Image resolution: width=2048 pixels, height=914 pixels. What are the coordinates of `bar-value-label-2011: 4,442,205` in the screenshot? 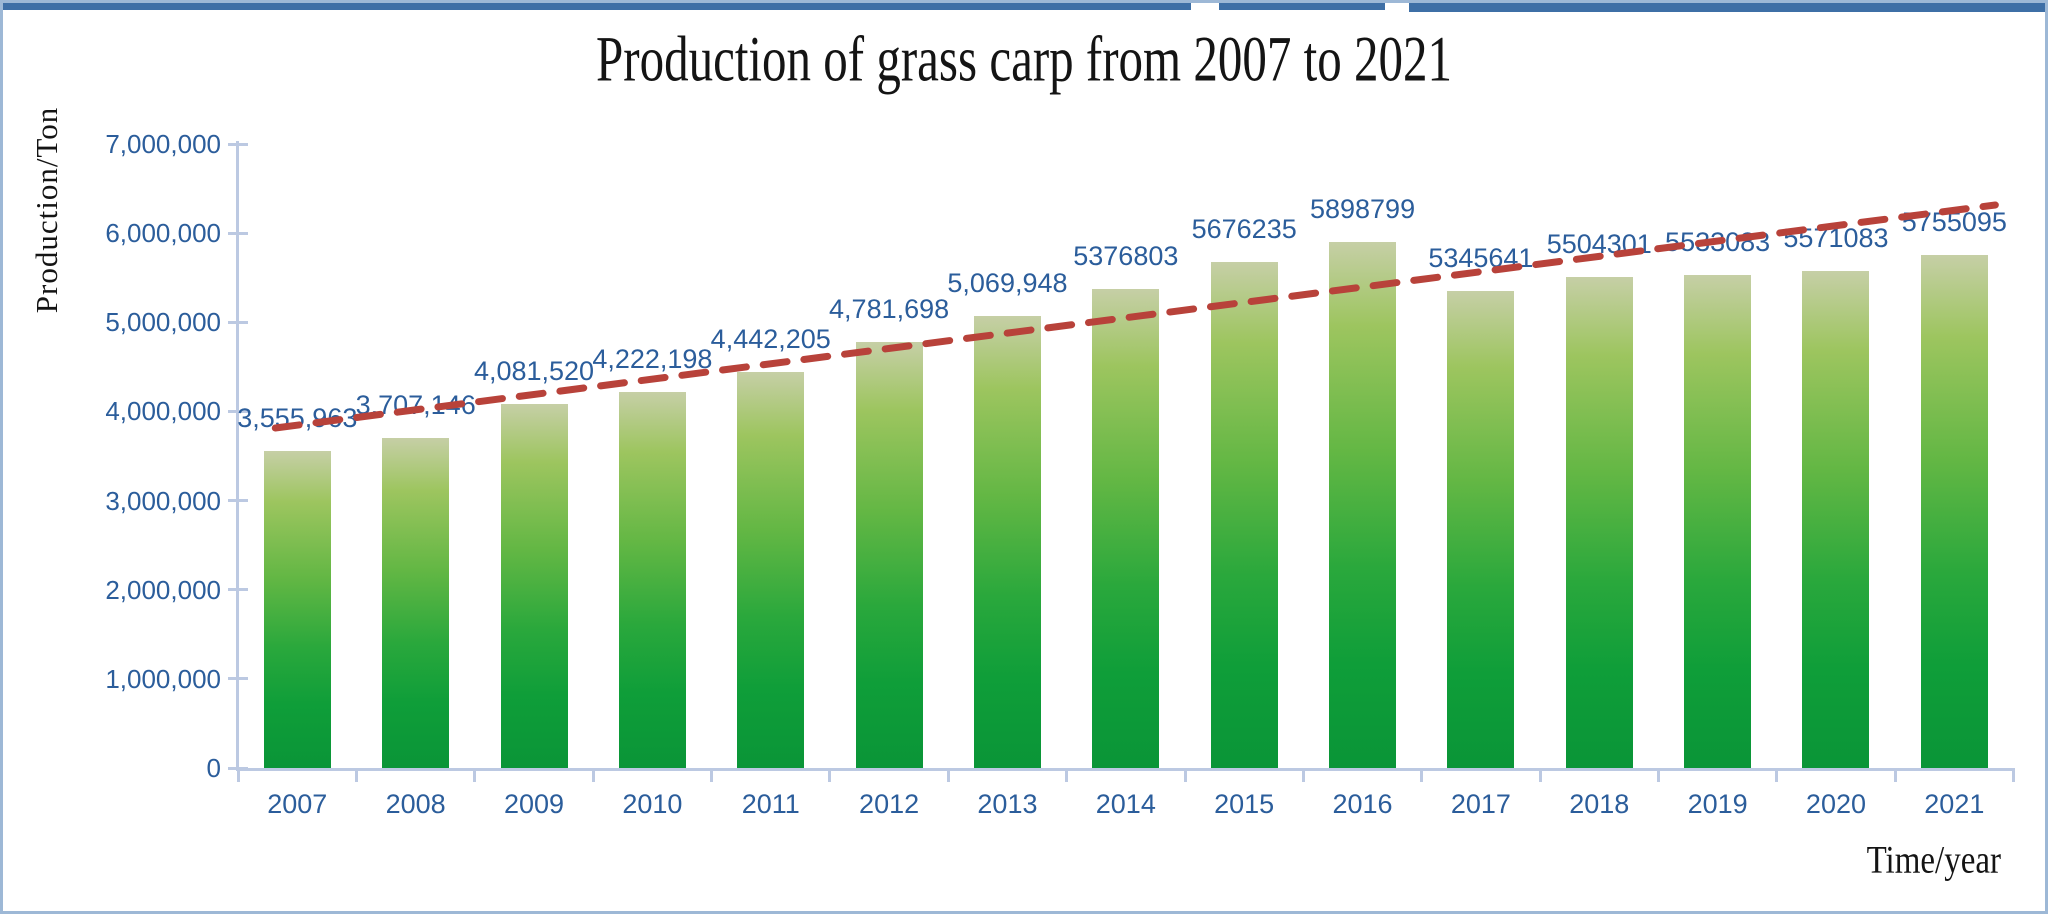 It's located at (770, 339).